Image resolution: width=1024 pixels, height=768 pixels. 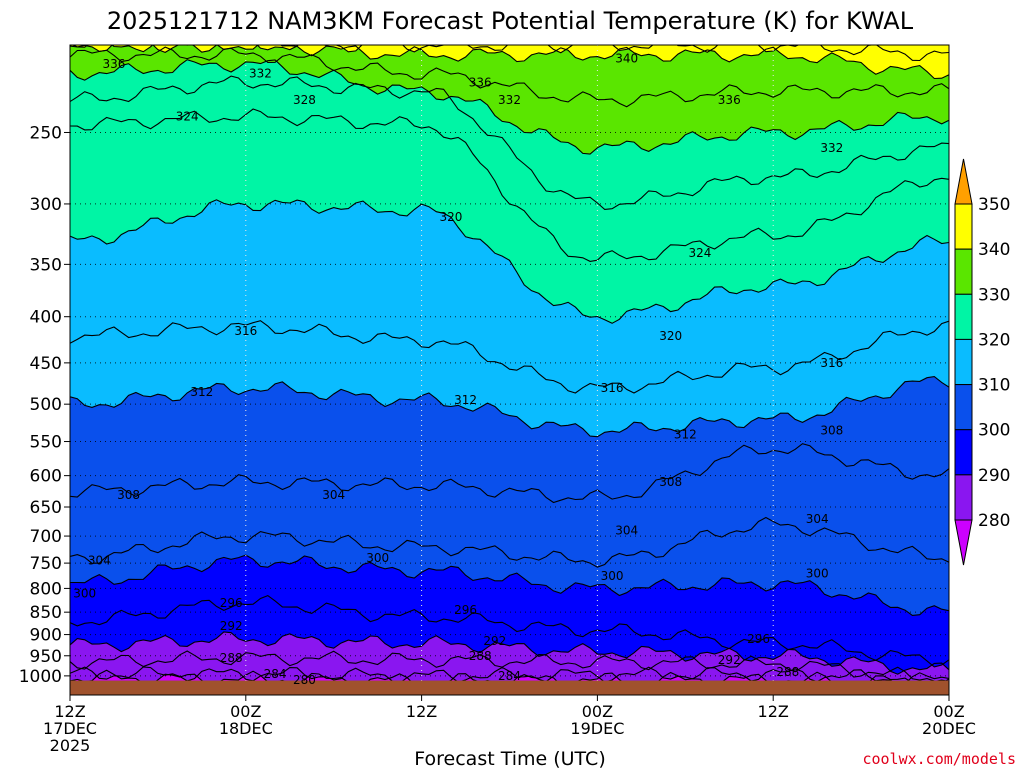 I want to click on y-tick-label: 850, so click(x=46, y=613).